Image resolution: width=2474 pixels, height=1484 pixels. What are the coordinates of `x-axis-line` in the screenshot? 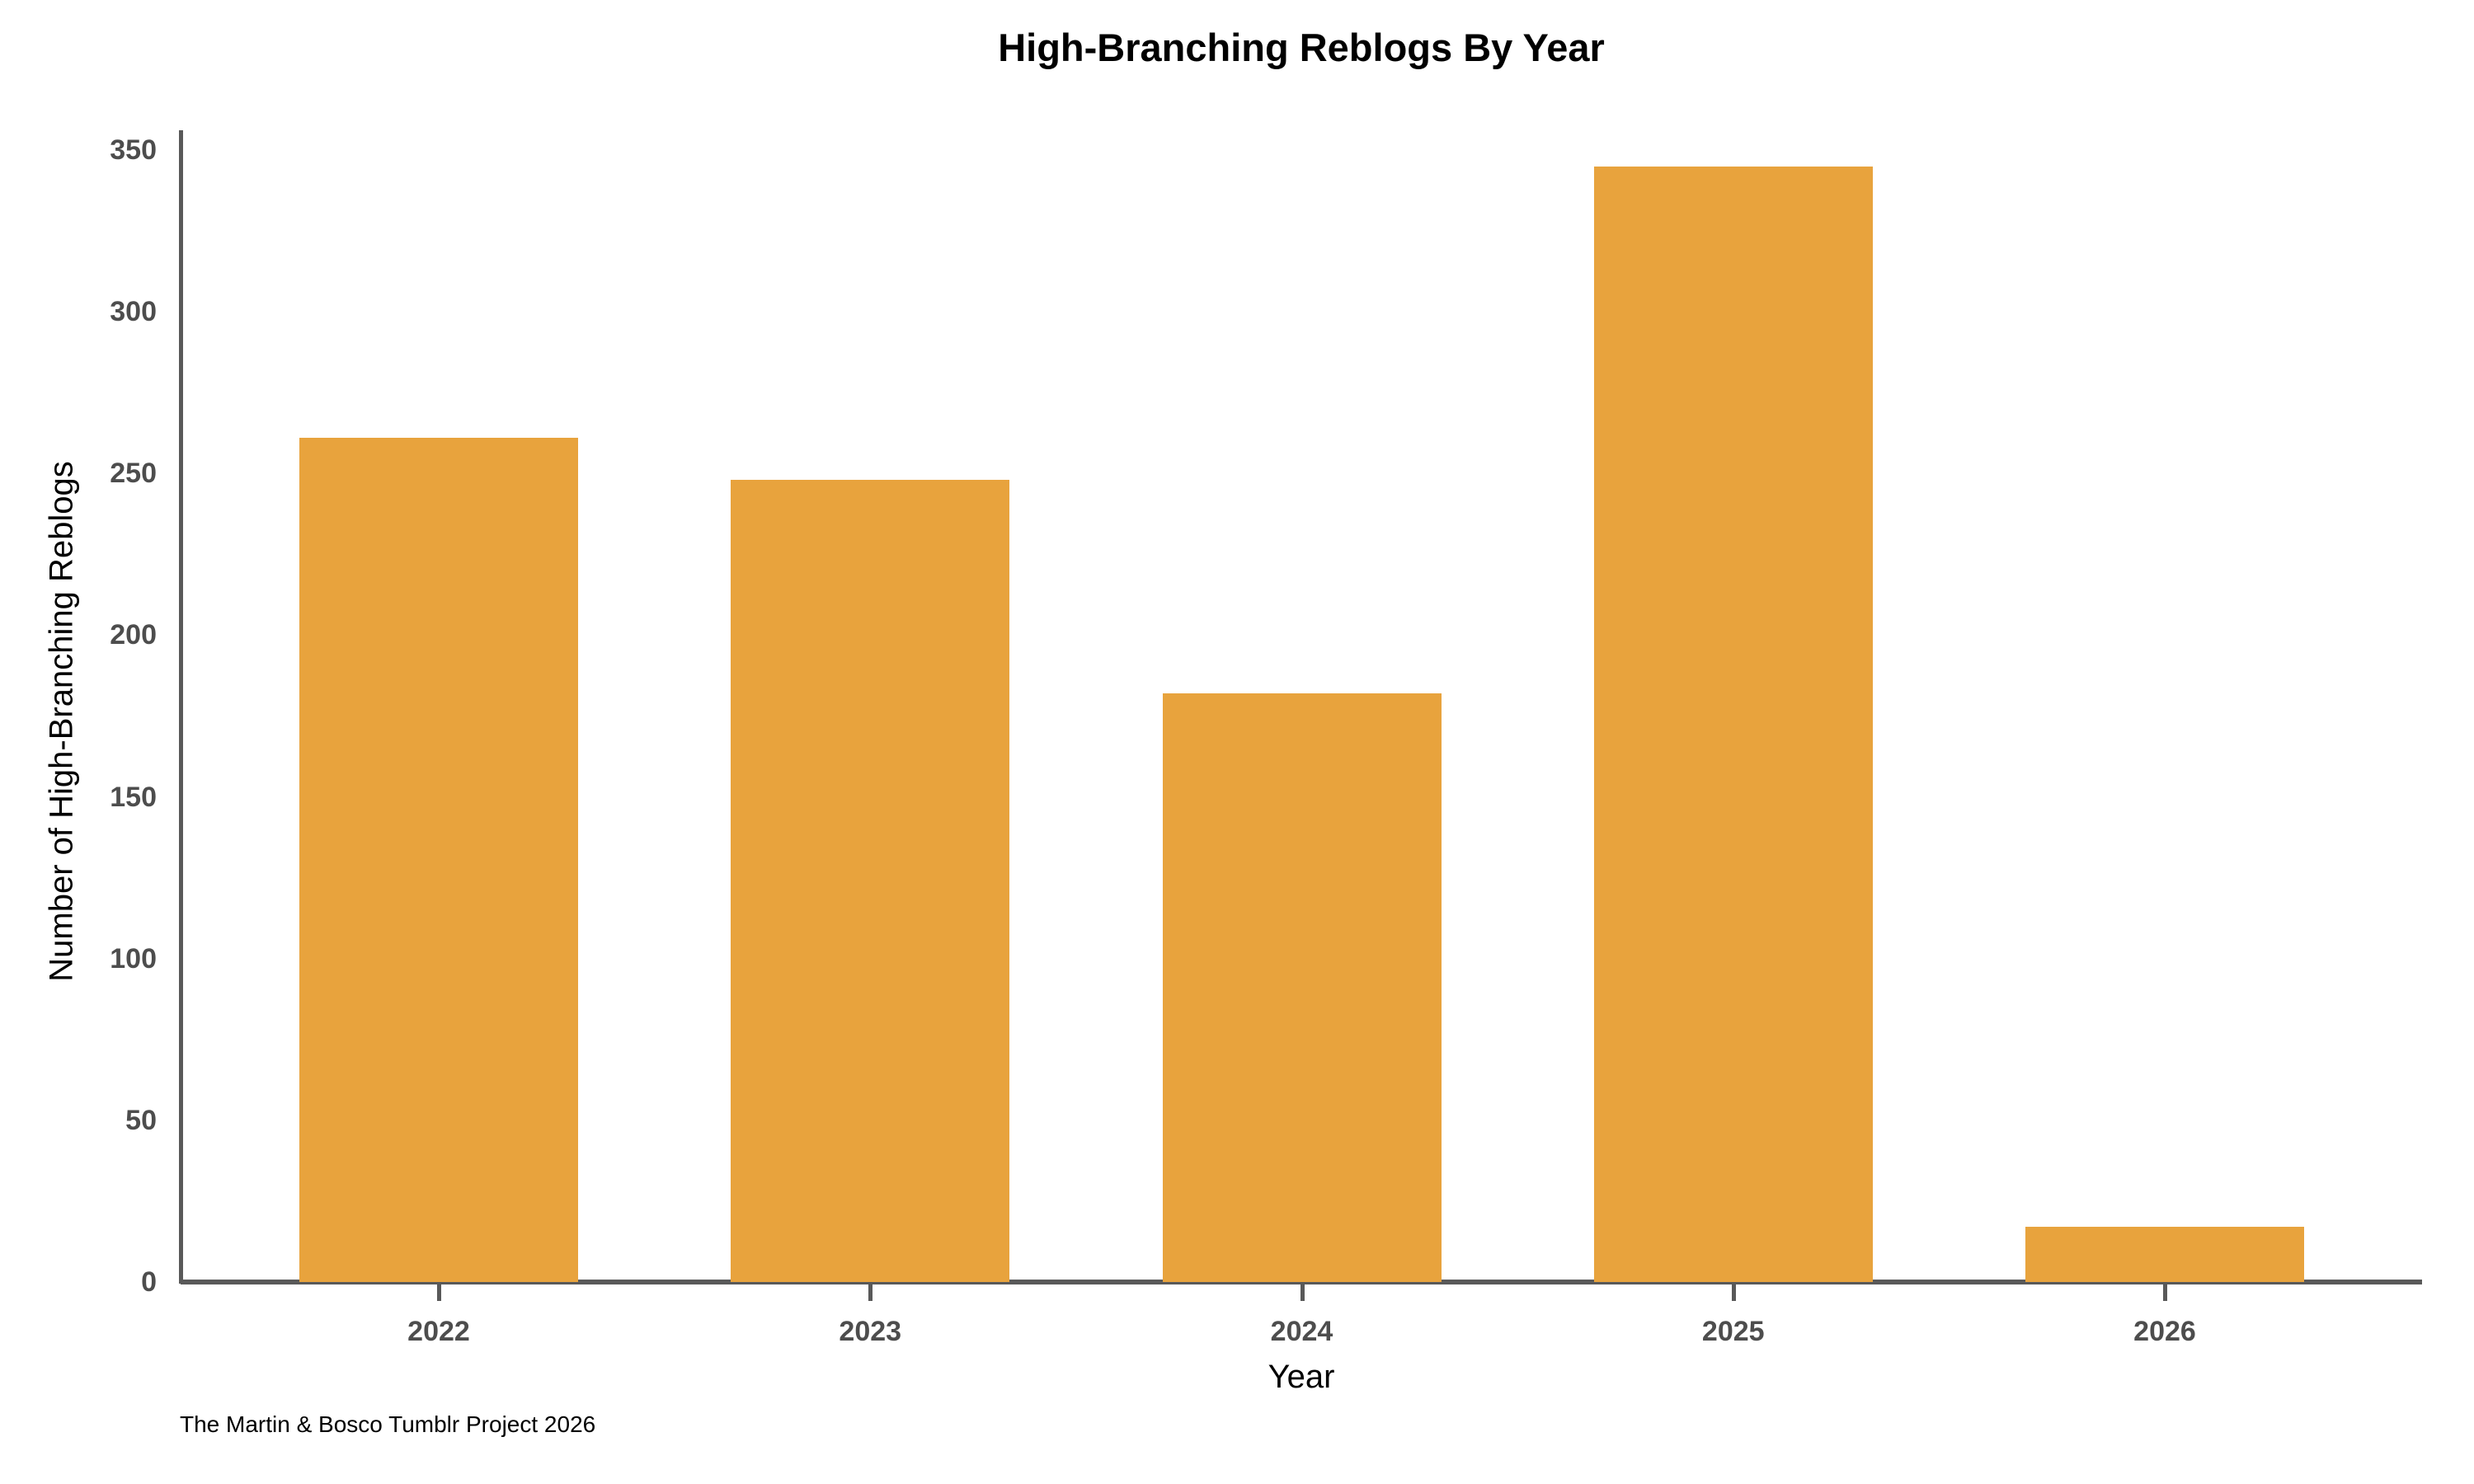 It's located at (1301, 1282).